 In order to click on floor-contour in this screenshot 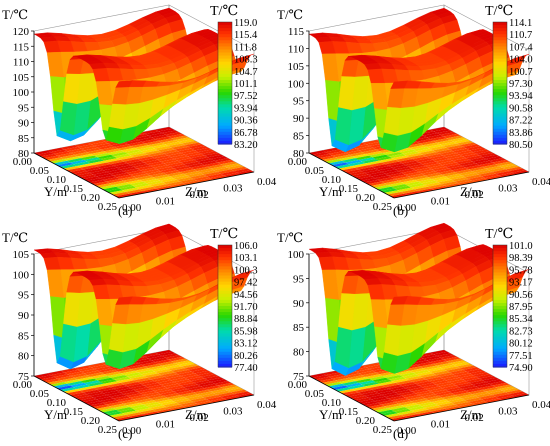, I will do `click(419, 385)`.